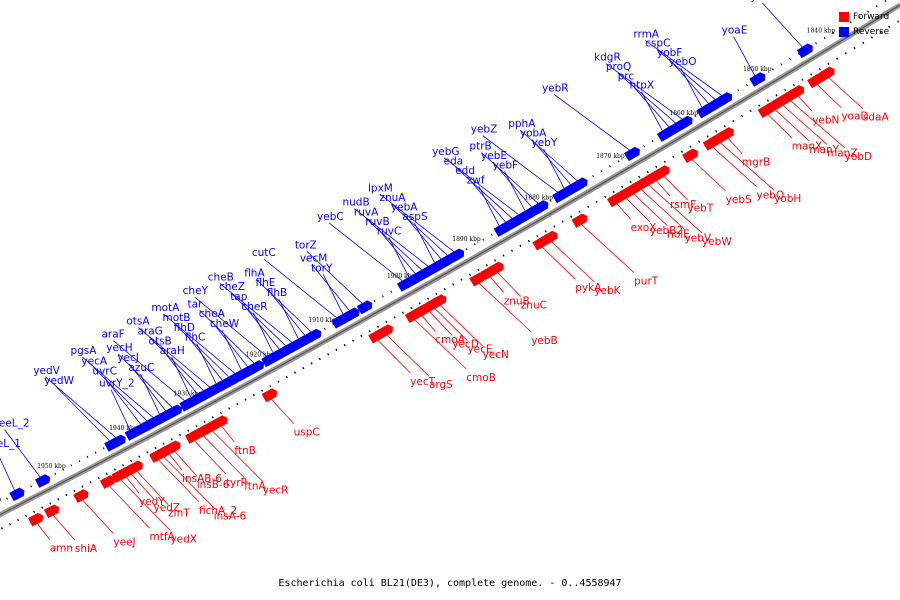 The height and width of the screenshot is (600, 900). I want to click on forward-gene-label: znuC, so click(534, 305).